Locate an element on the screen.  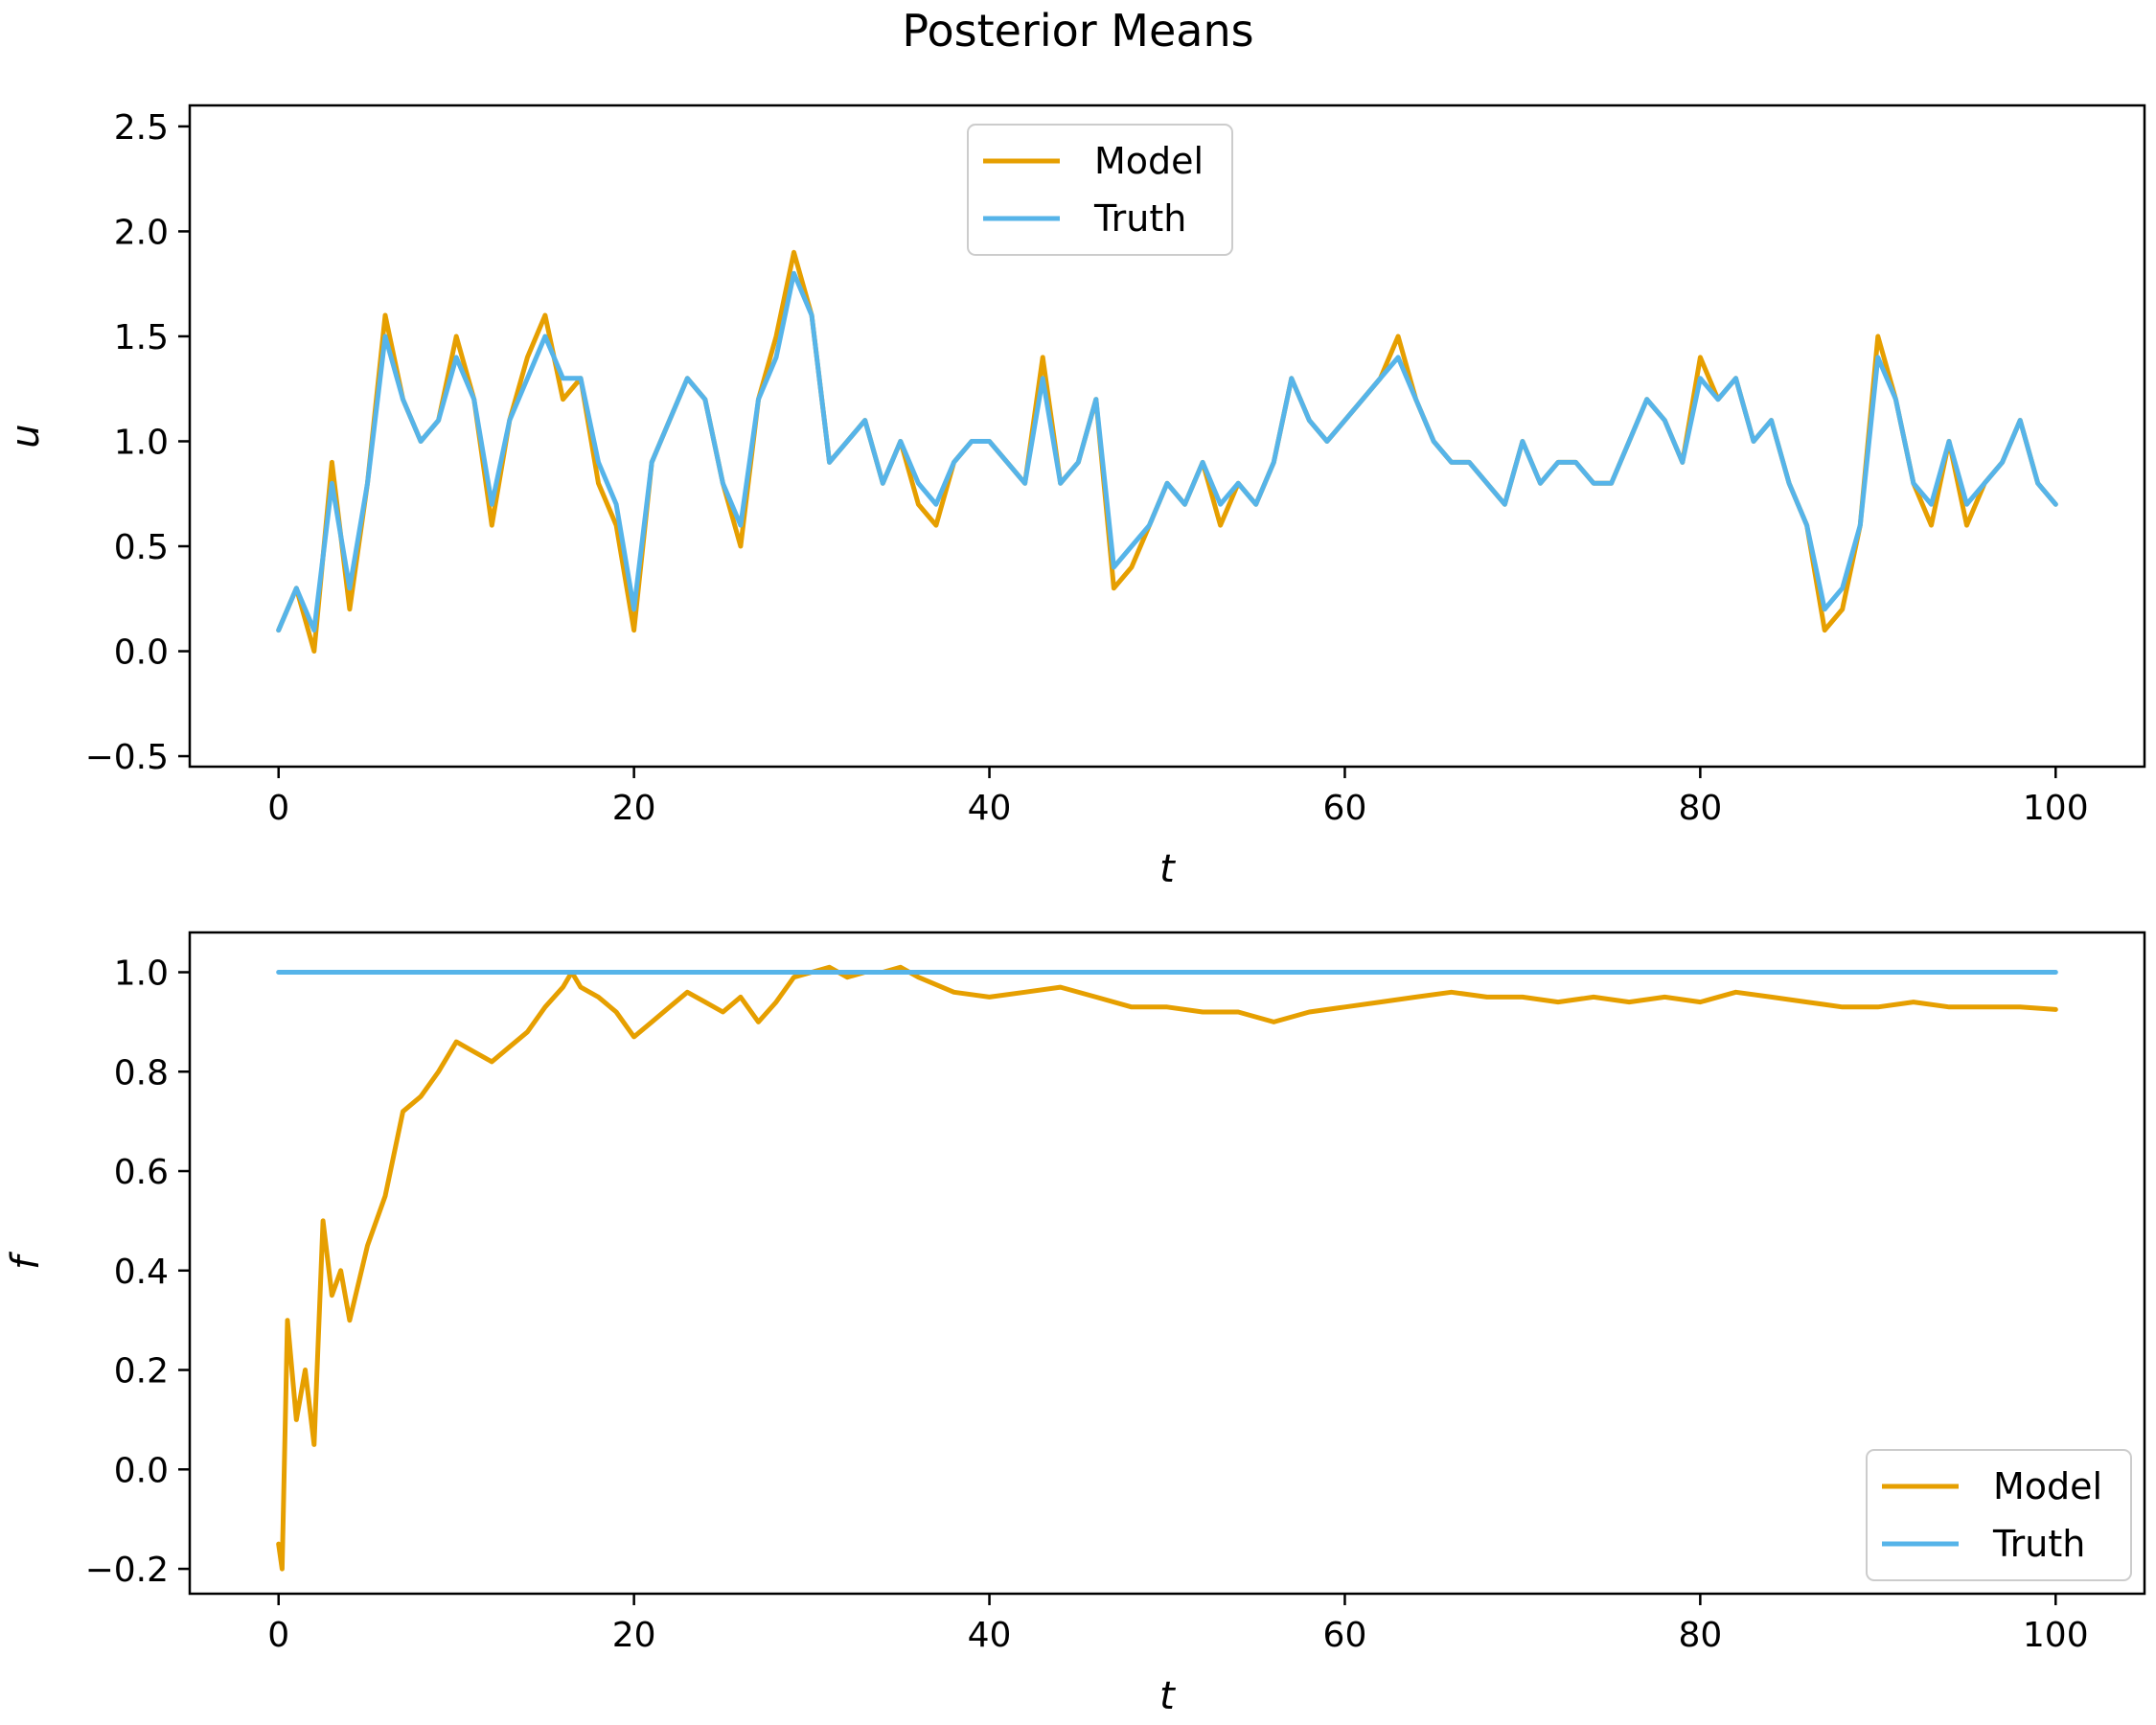
y-tick-label: 2.5 is located at coordinates (141, 128).